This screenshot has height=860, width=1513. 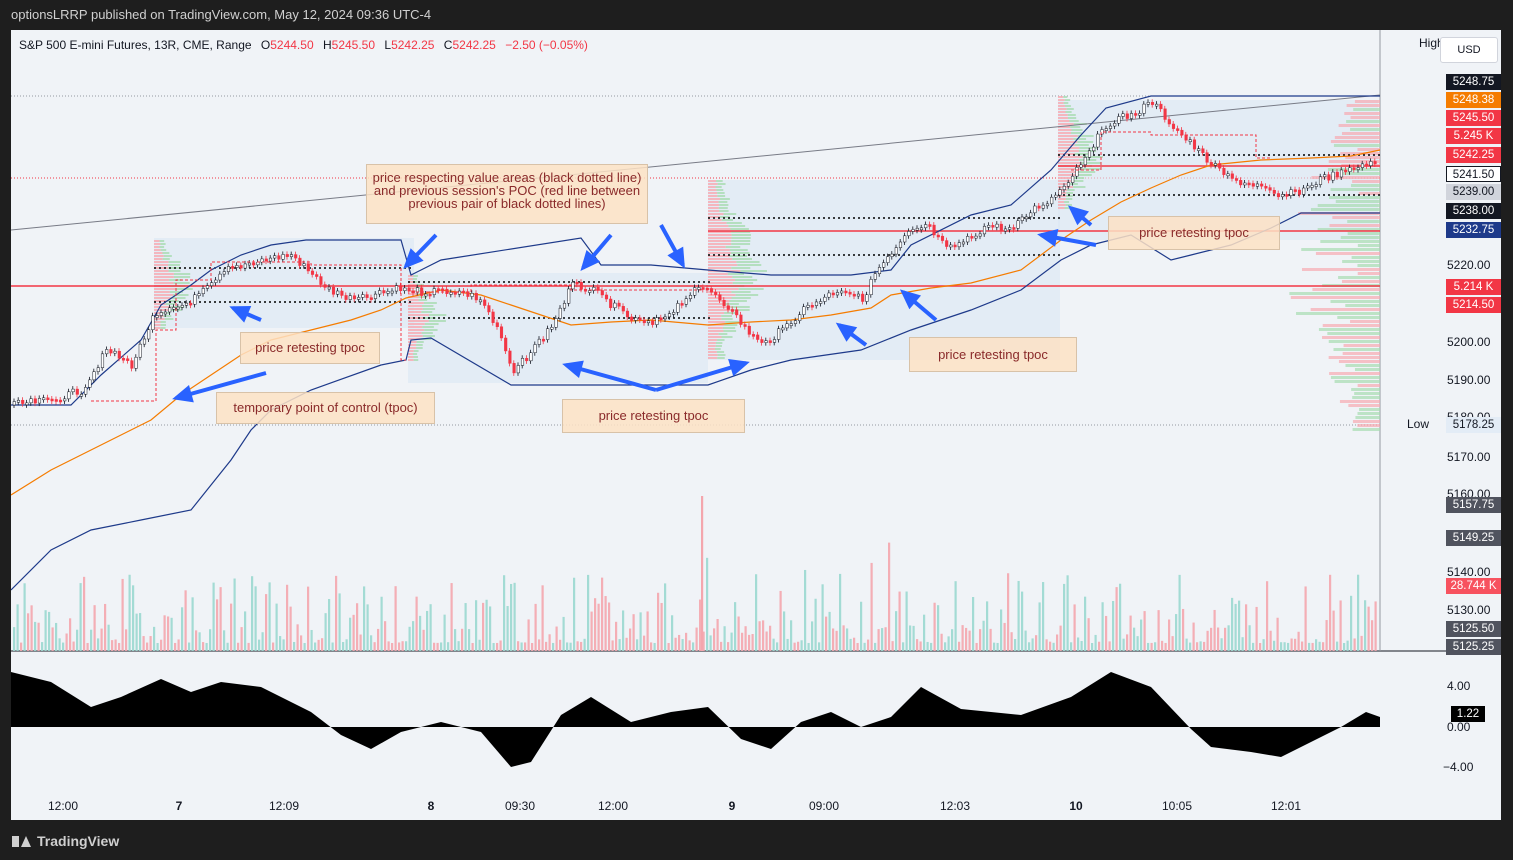 I want to click on annotation-tpoc-retest-3: price retesting tpoc, so click(x=993, y=354).